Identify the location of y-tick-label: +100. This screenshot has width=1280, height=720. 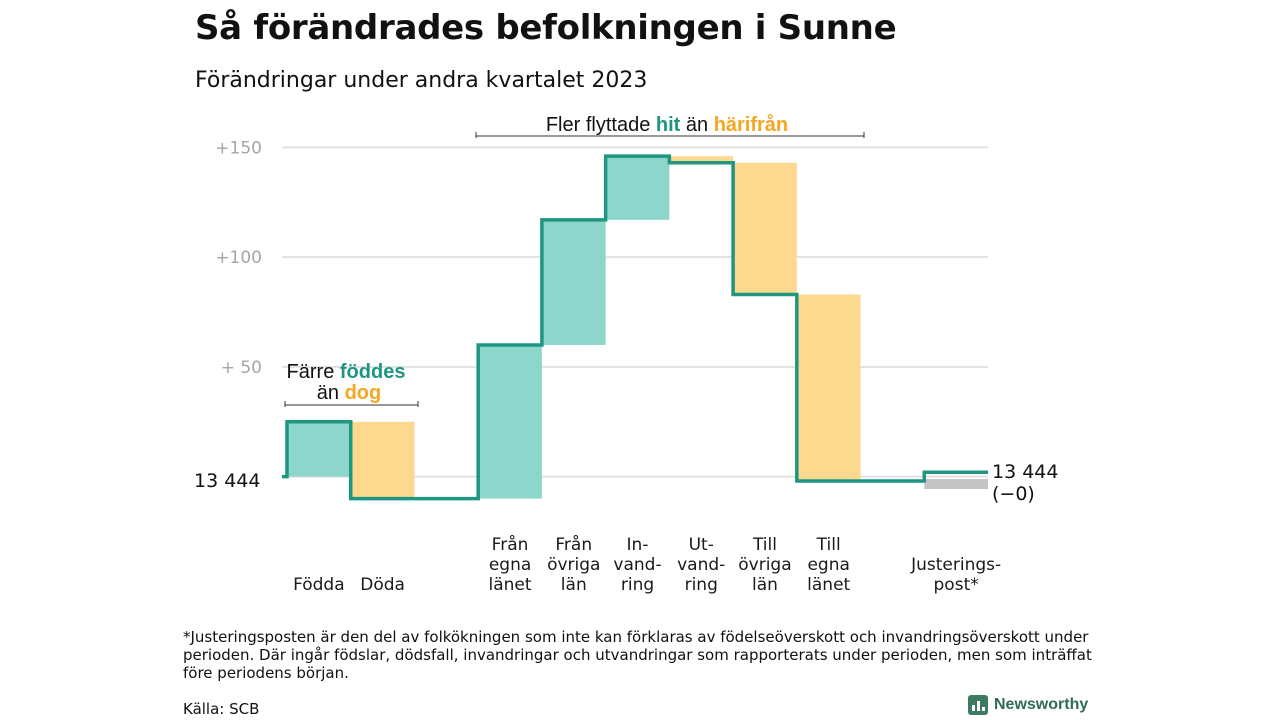
(238, 258).